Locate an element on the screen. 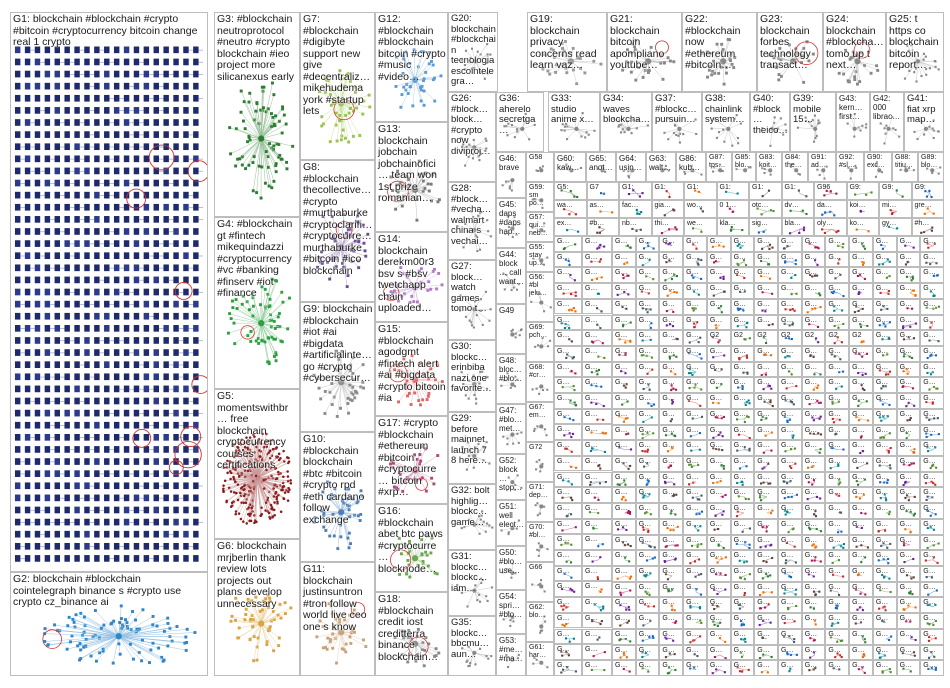  group-network-g13 is located at coordinates (414, 190).